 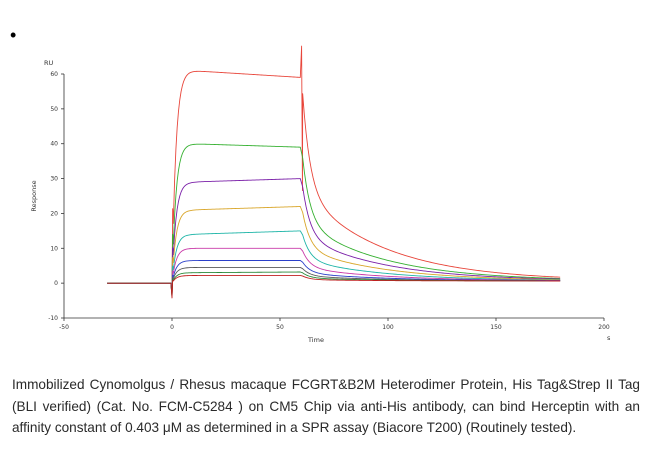 I want to click on x-tick-label: 100, so click(x=388, y=327).